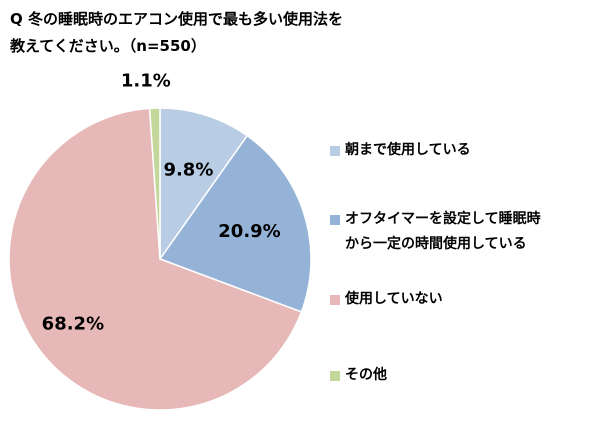  I want to click on legend-label-3: その他, so click(366, 375).